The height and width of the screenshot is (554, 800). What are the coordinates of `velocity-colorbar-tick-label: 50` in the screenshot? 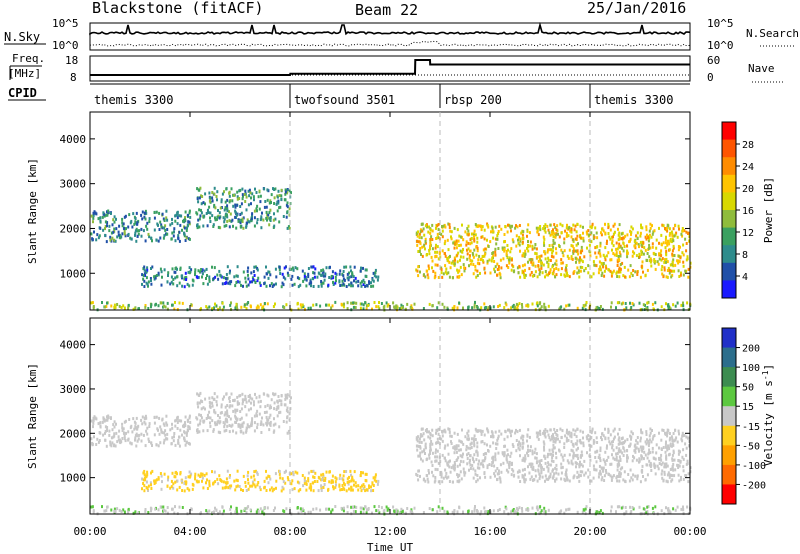 It's located at (748, 388).